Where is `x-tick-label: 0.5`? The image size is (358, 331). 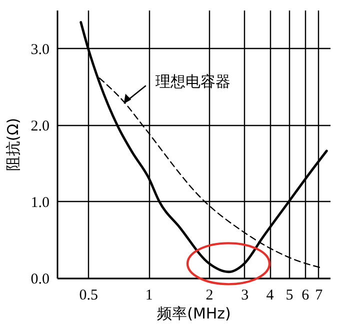
x-tick-label: 0.5 is located at coordinates (88, 296).